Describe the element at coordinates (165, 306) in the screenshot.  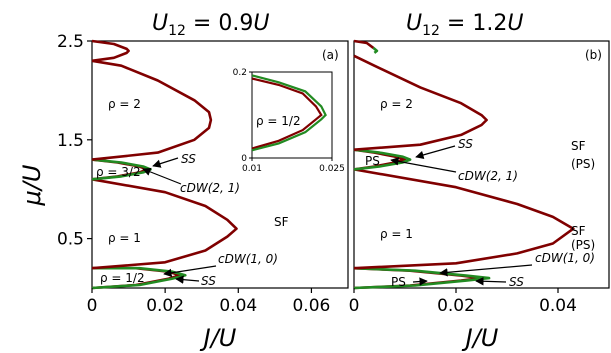
I see `panel-a-x-tick-label: 0.02` at that location.